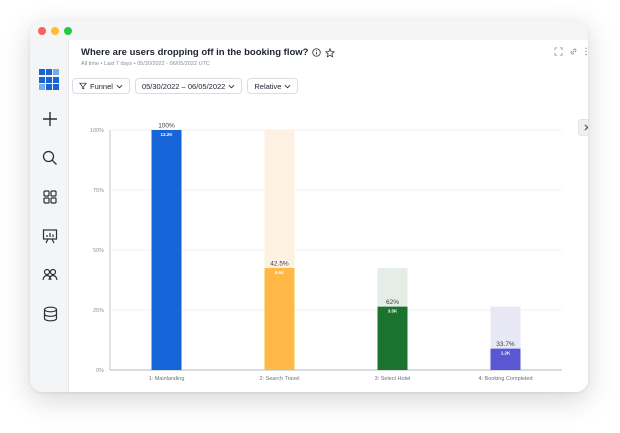 The image size is (620, 433). What do you see at coordinates (50, 119) in the screenshot?
I see `plus-icon` at bounding box center [50, 119].